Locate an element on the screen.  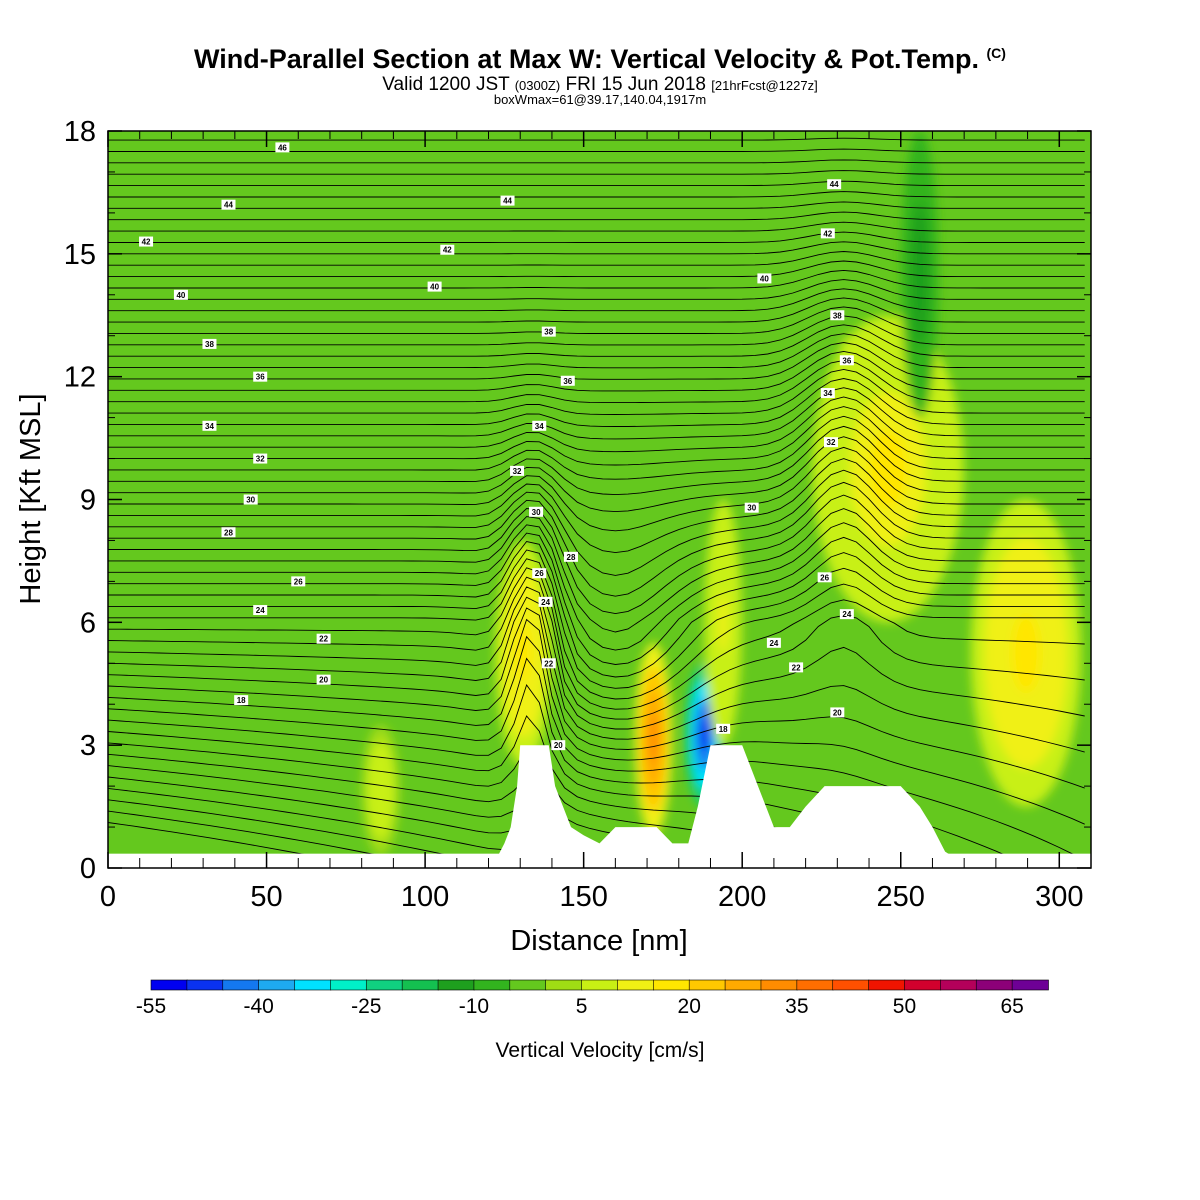
contour-label-text: 24 is located at coordinates (545, 602).